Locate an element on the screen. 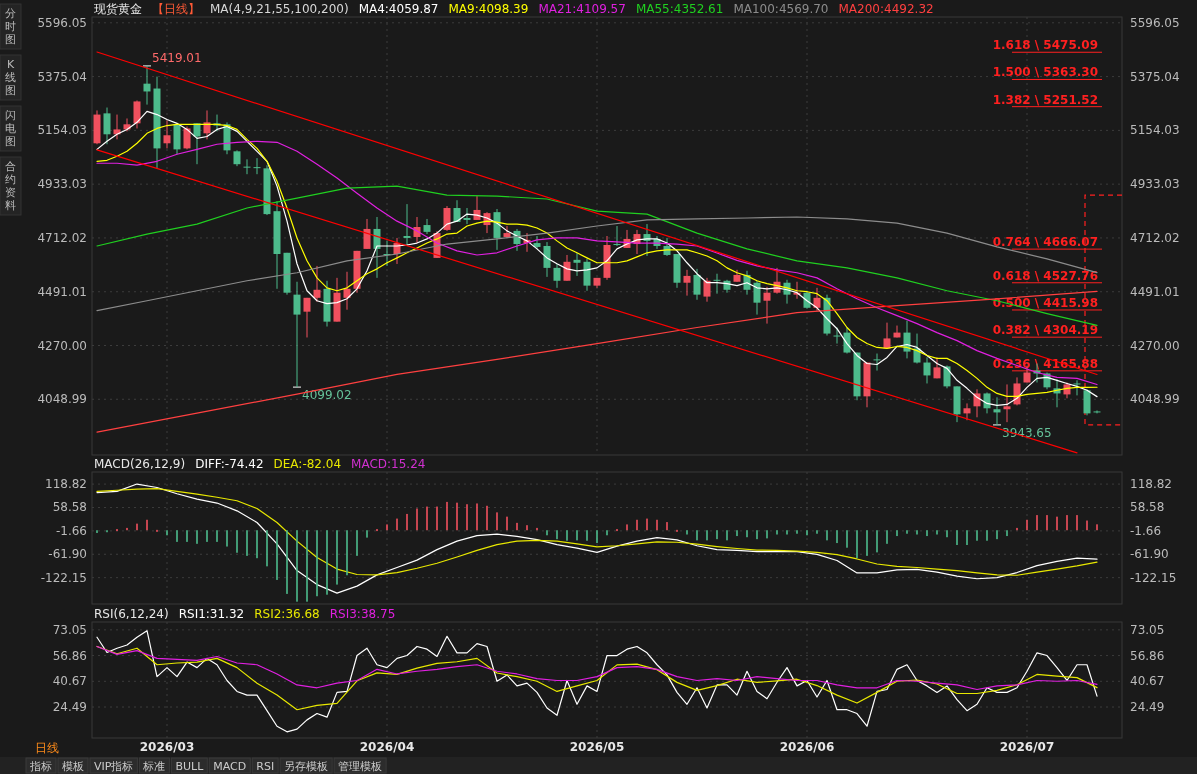 The height and width of the screenshot is (774, 1197). y-tick-label: 73.05 is located at coordinates (69, 629).